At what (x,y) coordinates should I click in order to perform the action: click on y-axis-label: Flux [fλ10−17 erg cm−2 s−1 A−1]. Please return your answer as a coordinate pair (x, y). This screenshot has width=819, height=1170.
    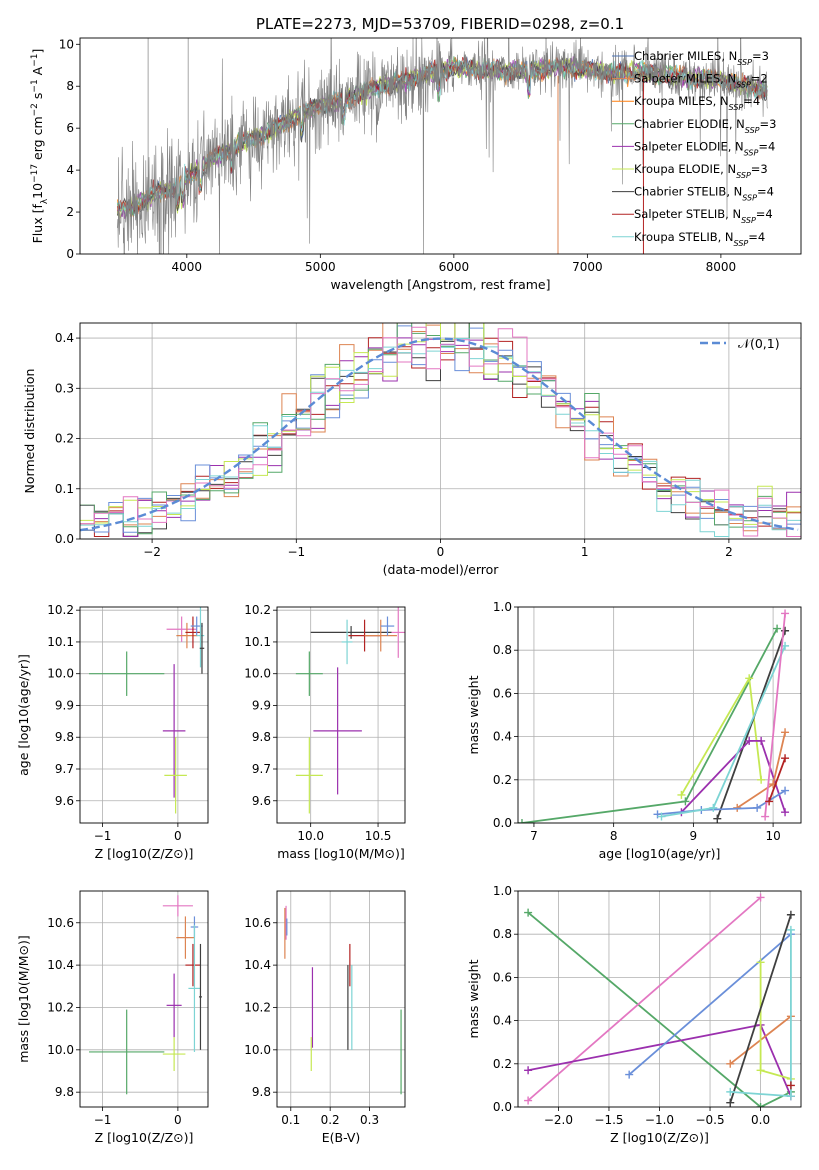
    Looking at the image, I should click on (40, 146).